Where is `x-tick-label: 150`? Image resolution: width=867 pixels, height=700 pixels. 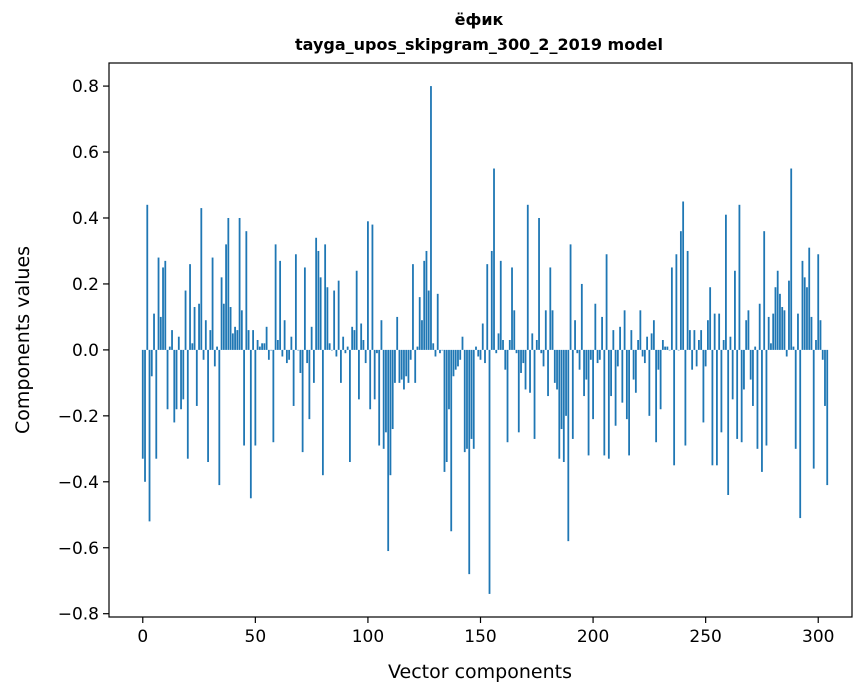
x-tick-label: 150 is located at coordinates (480, 637).